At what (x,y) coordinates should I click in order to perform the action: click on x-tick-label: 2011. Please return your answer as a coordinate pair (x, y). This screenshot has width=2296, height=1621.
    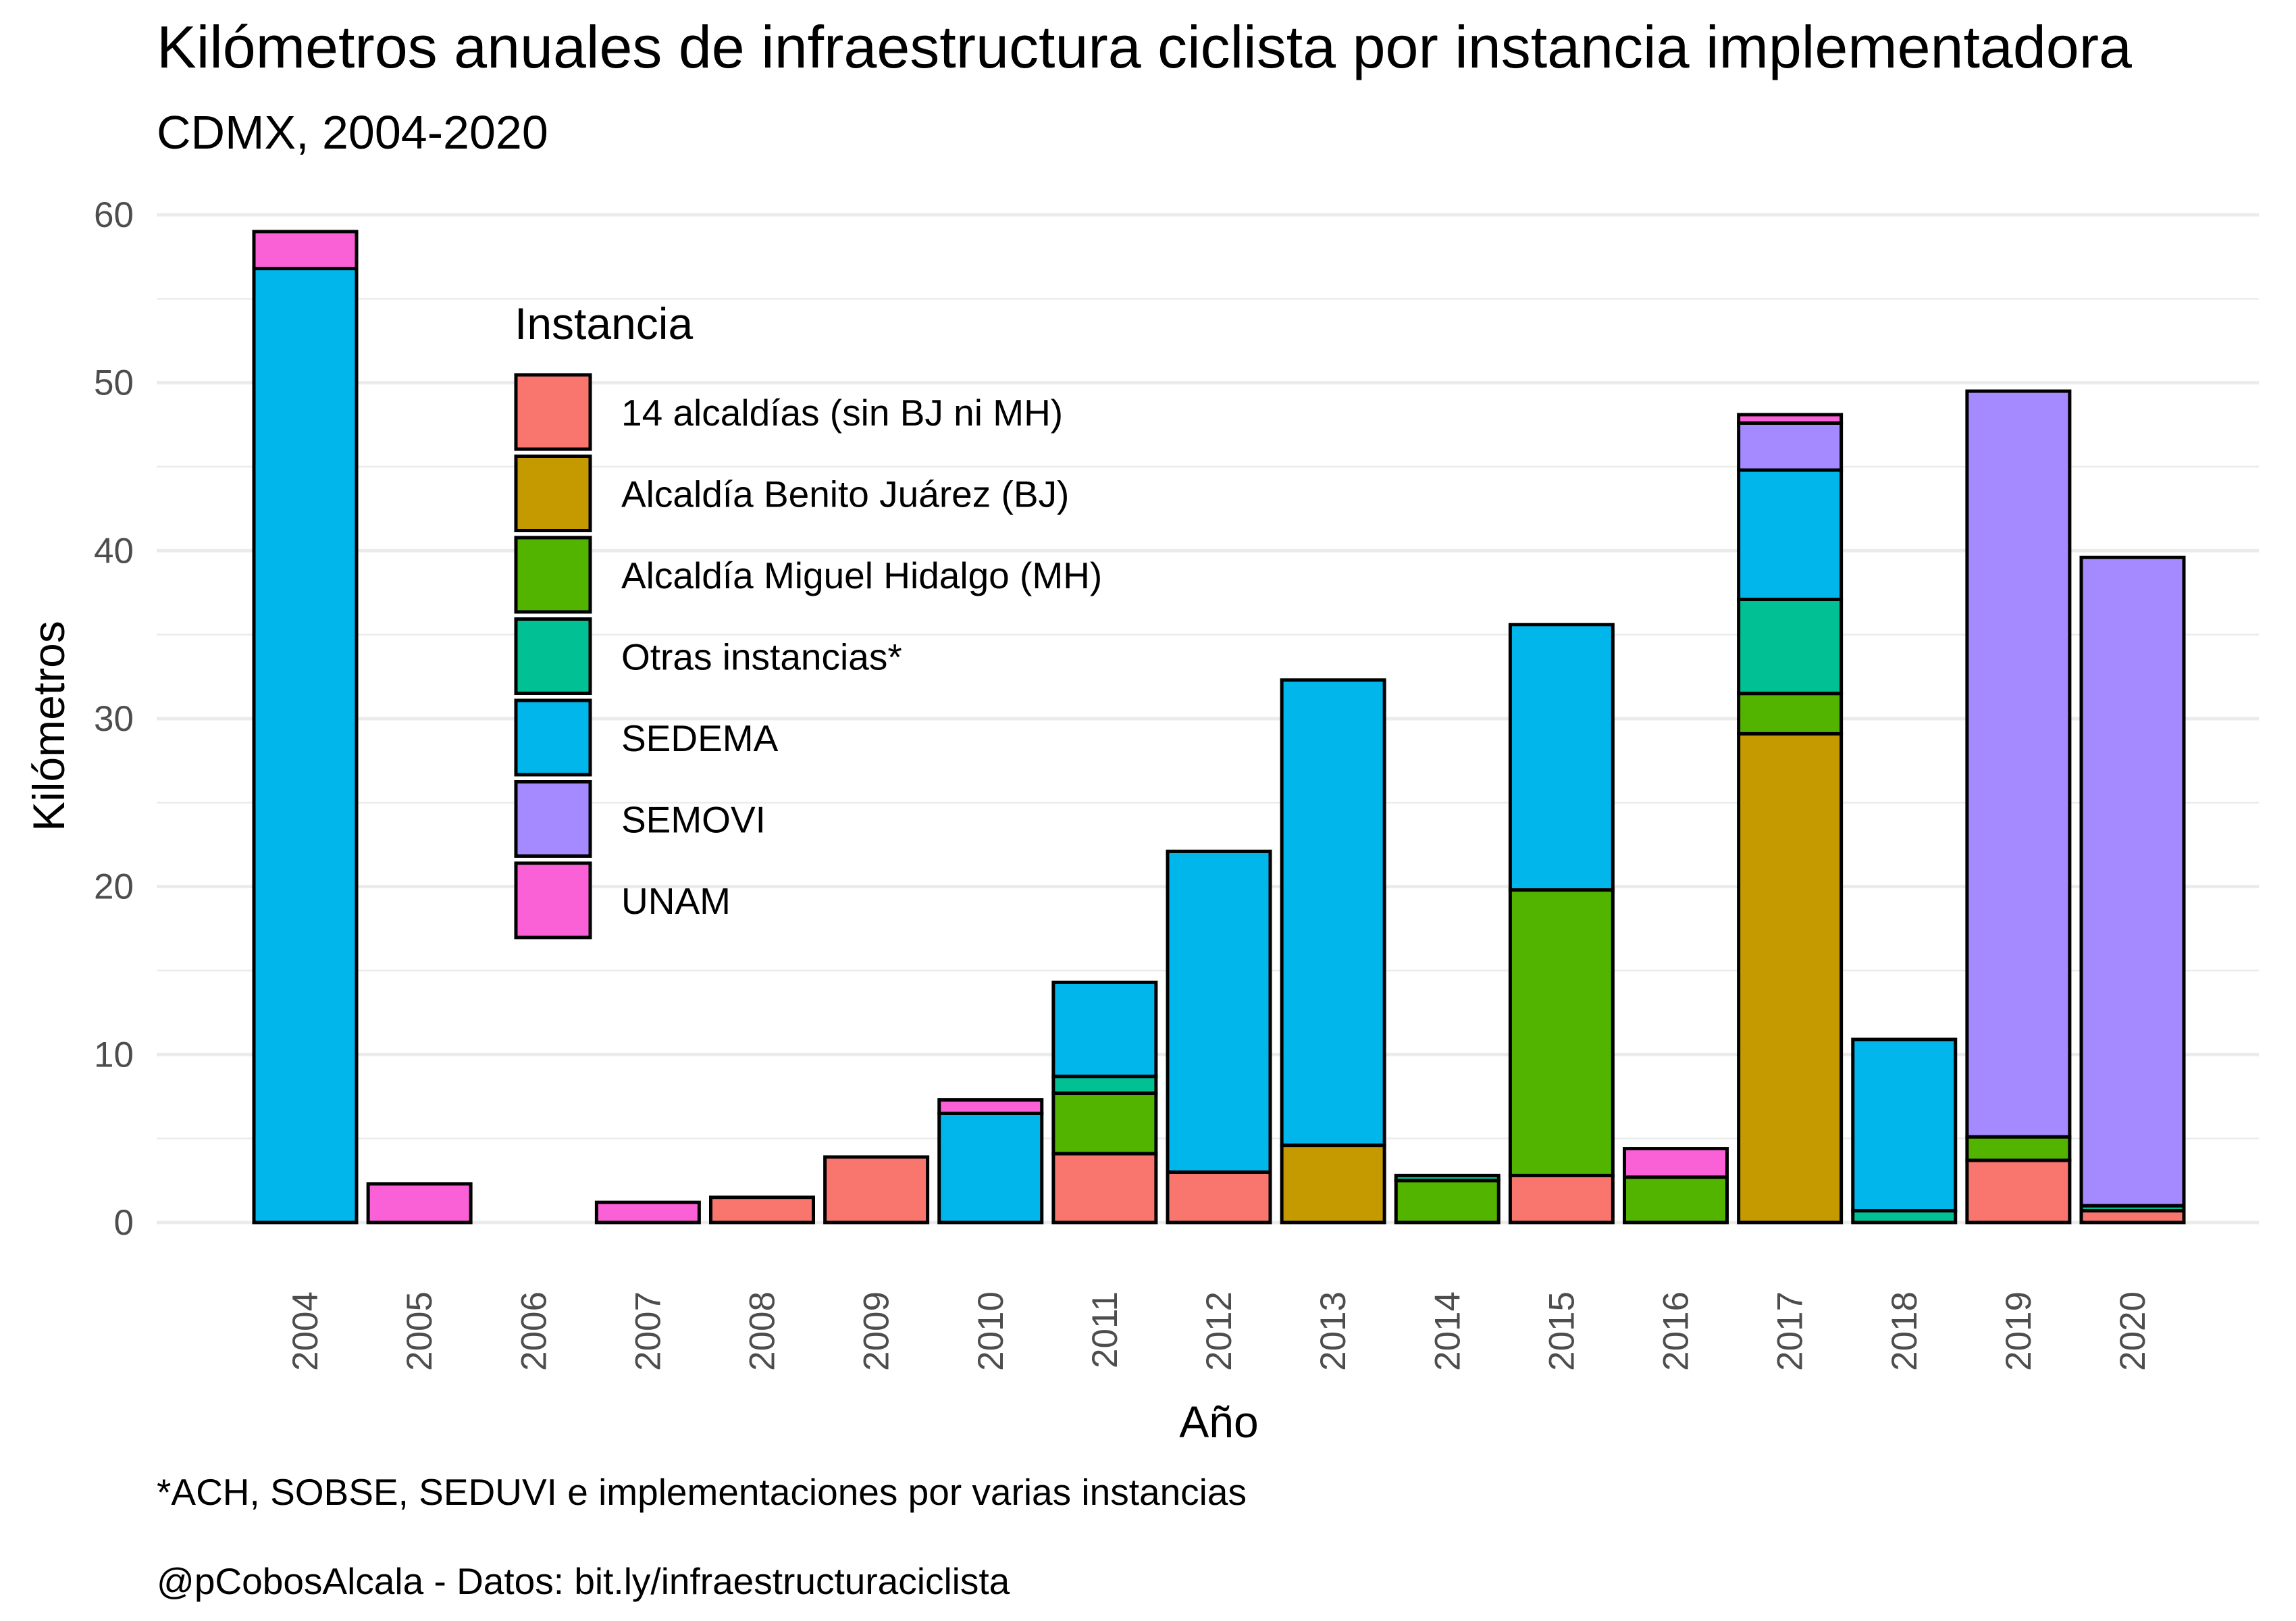
    Looking at the image, I should click on (1105, 1329).